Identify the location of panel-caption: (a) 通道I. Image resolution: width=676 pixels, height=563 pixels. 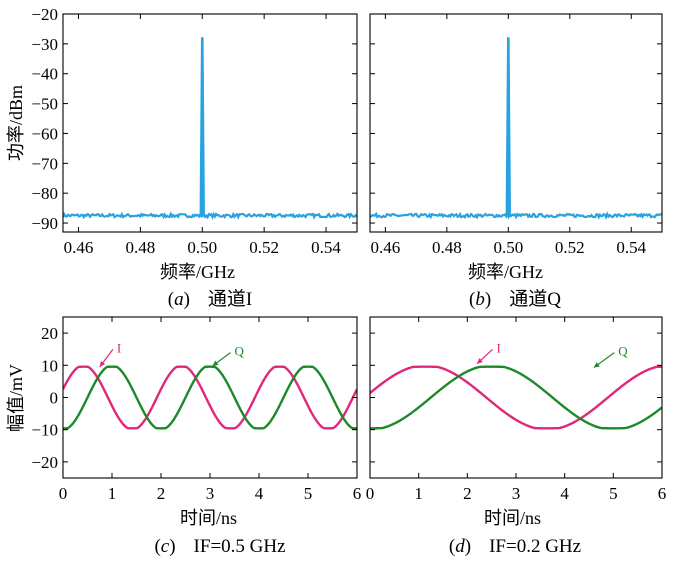
(210, 299).